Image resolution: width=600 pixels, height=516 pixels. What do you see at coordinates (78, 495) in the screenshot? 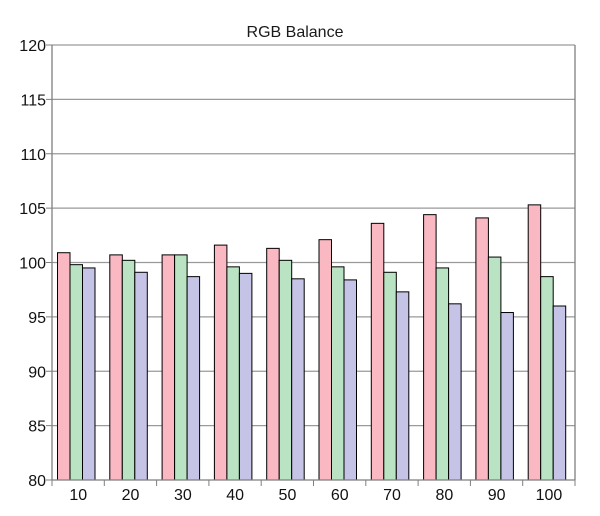
I see `x-tick-label: 10` at bounding box center [78, 495].